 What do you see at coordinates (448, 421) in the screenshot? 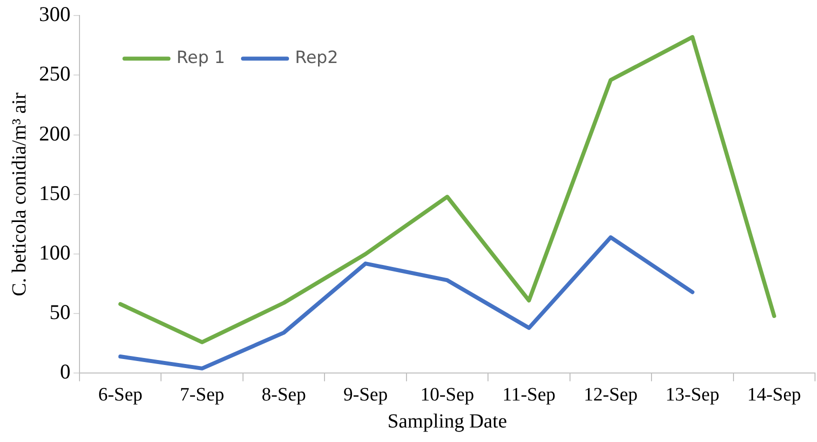
I see `x-axis-title: Sampling Date` at bounding box center [448, 421].